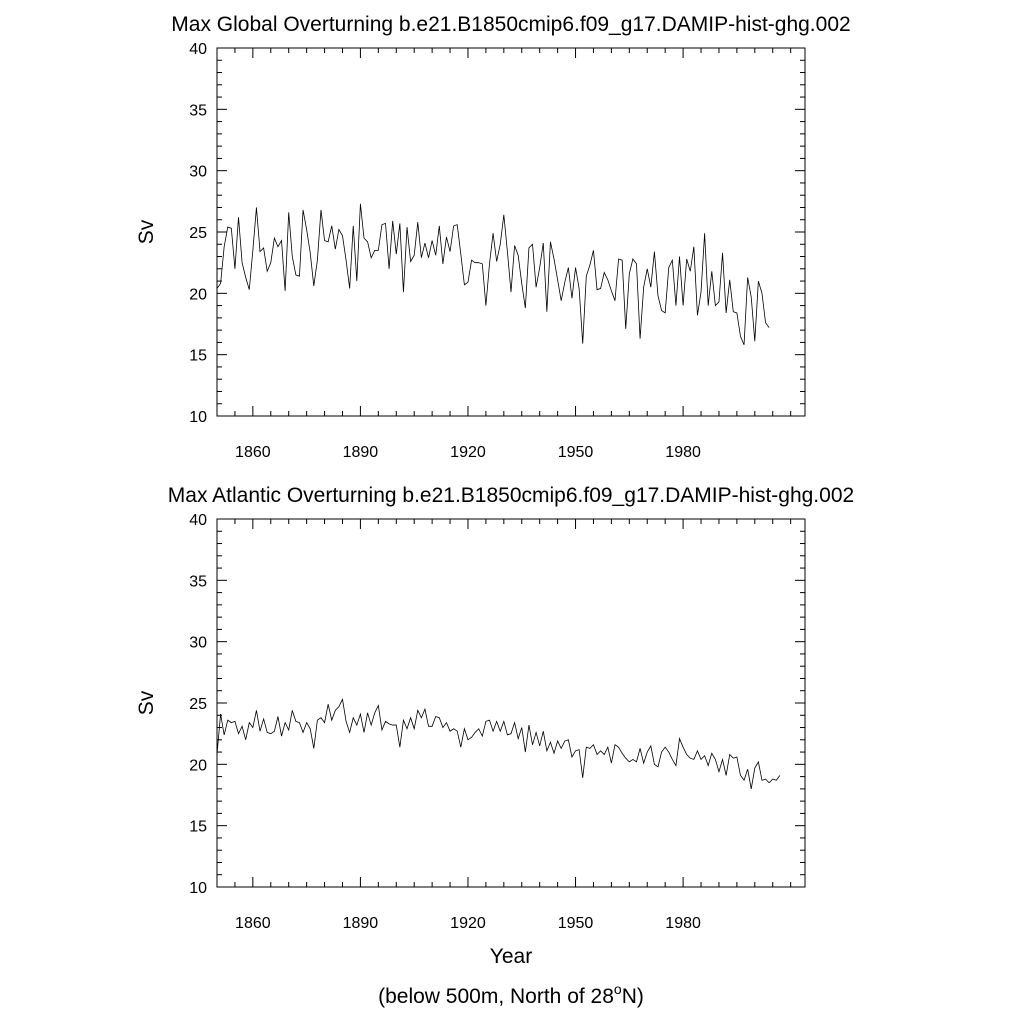 The width and height of the screenshot is (1024, 1029). I want to click on atlantic-y-tick-label: 20, so click(198, 765).